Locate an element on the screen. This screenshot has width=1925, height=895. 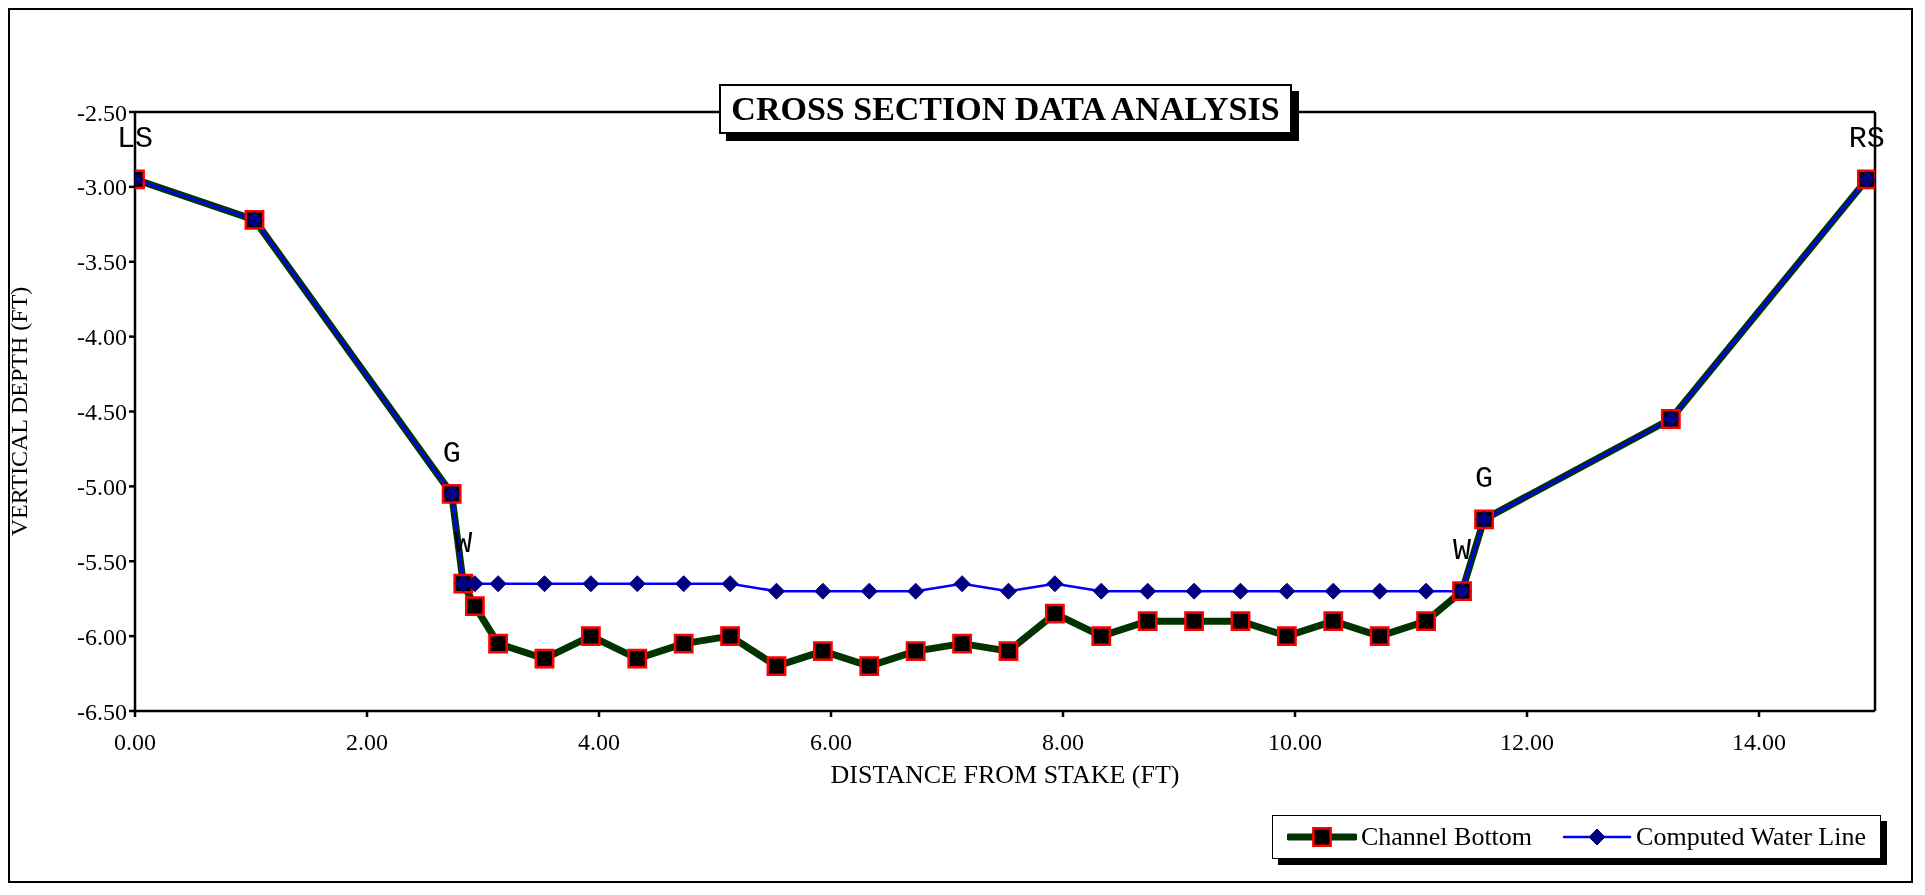
y-tick-label: -3.00 is located at coordinates (102, 187).